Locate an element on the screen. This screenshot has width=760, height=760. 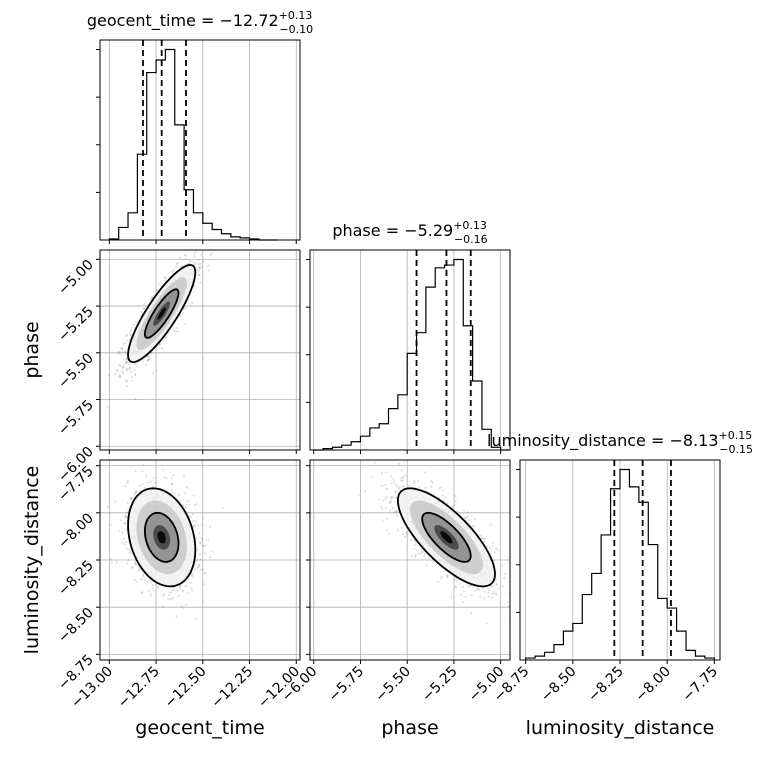
x-axis-label-luminosity_distance: luminosity_distance is located at coordinates (620, 728).